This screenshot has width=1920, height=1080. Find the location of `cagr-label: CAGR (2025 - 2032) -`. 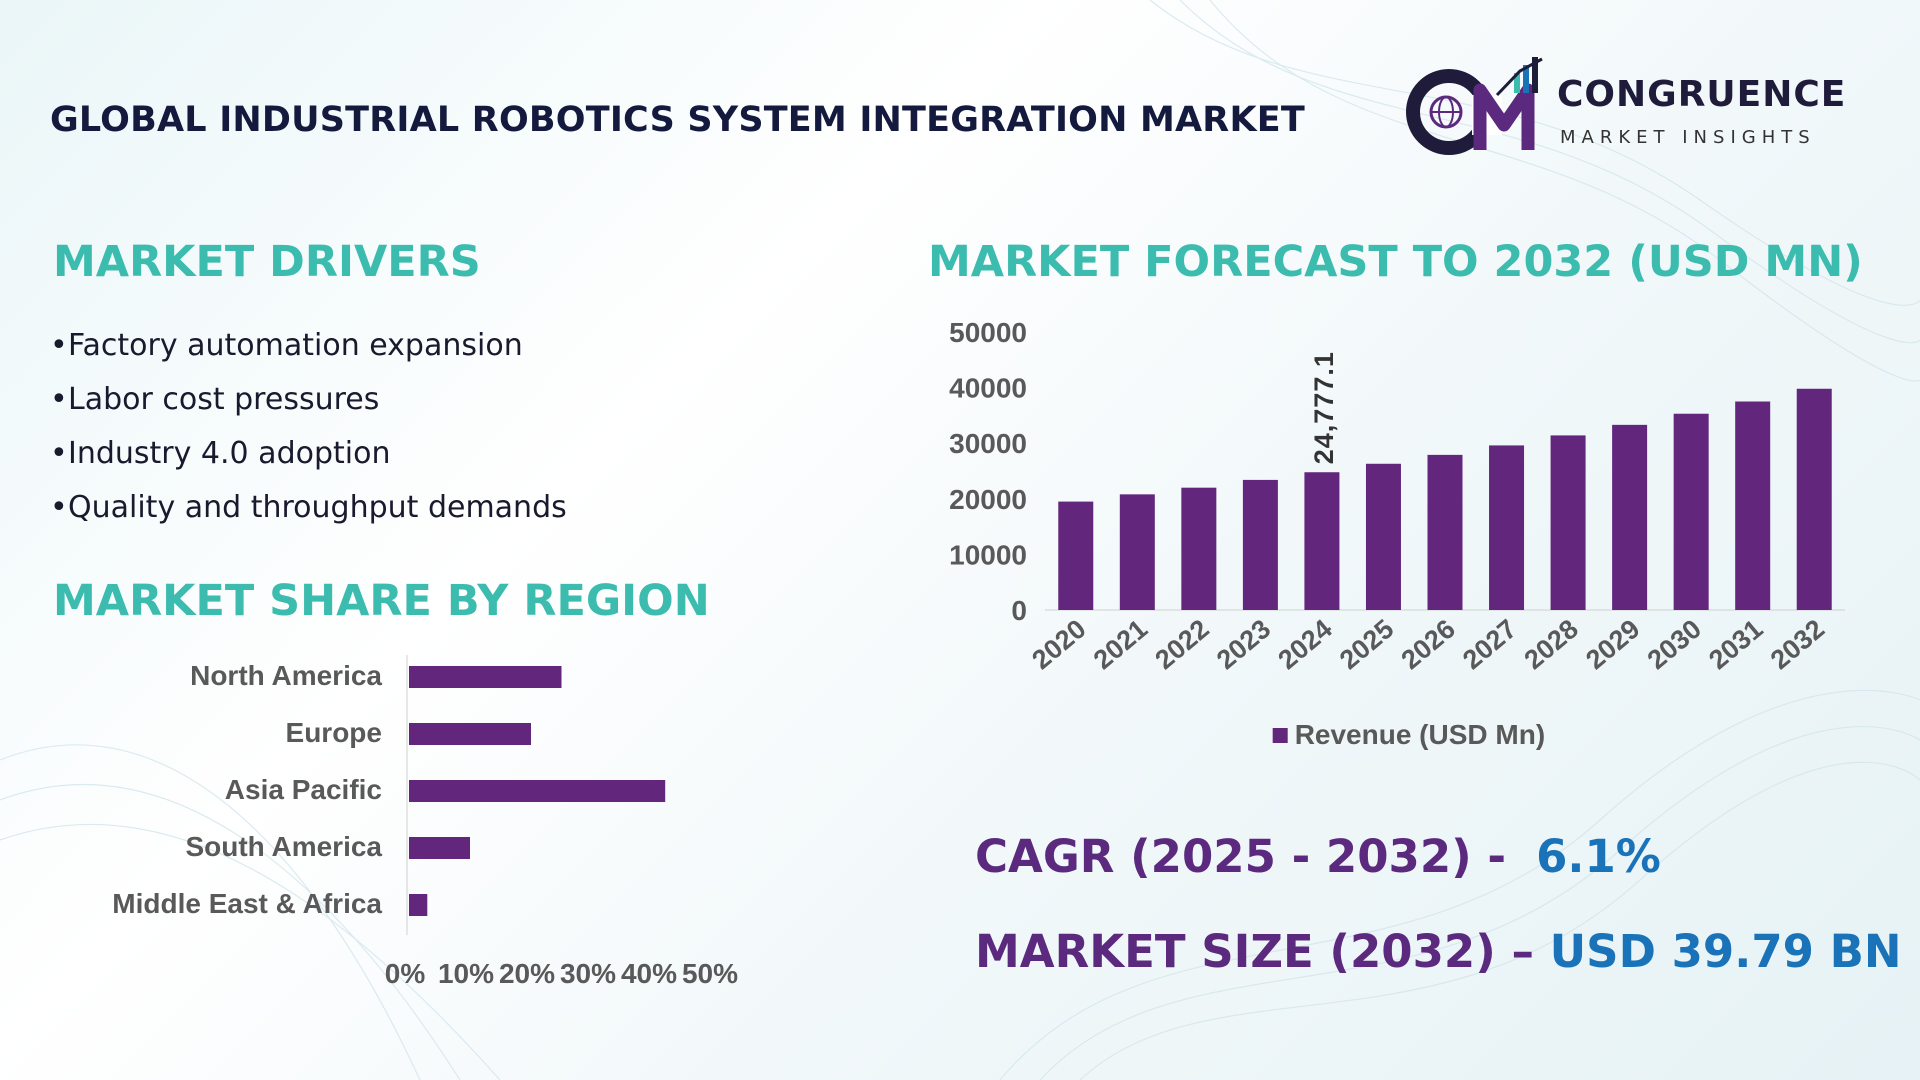

cagr-label: CAGR (2025 - 2032) - is located at coordinates (1241, 856).